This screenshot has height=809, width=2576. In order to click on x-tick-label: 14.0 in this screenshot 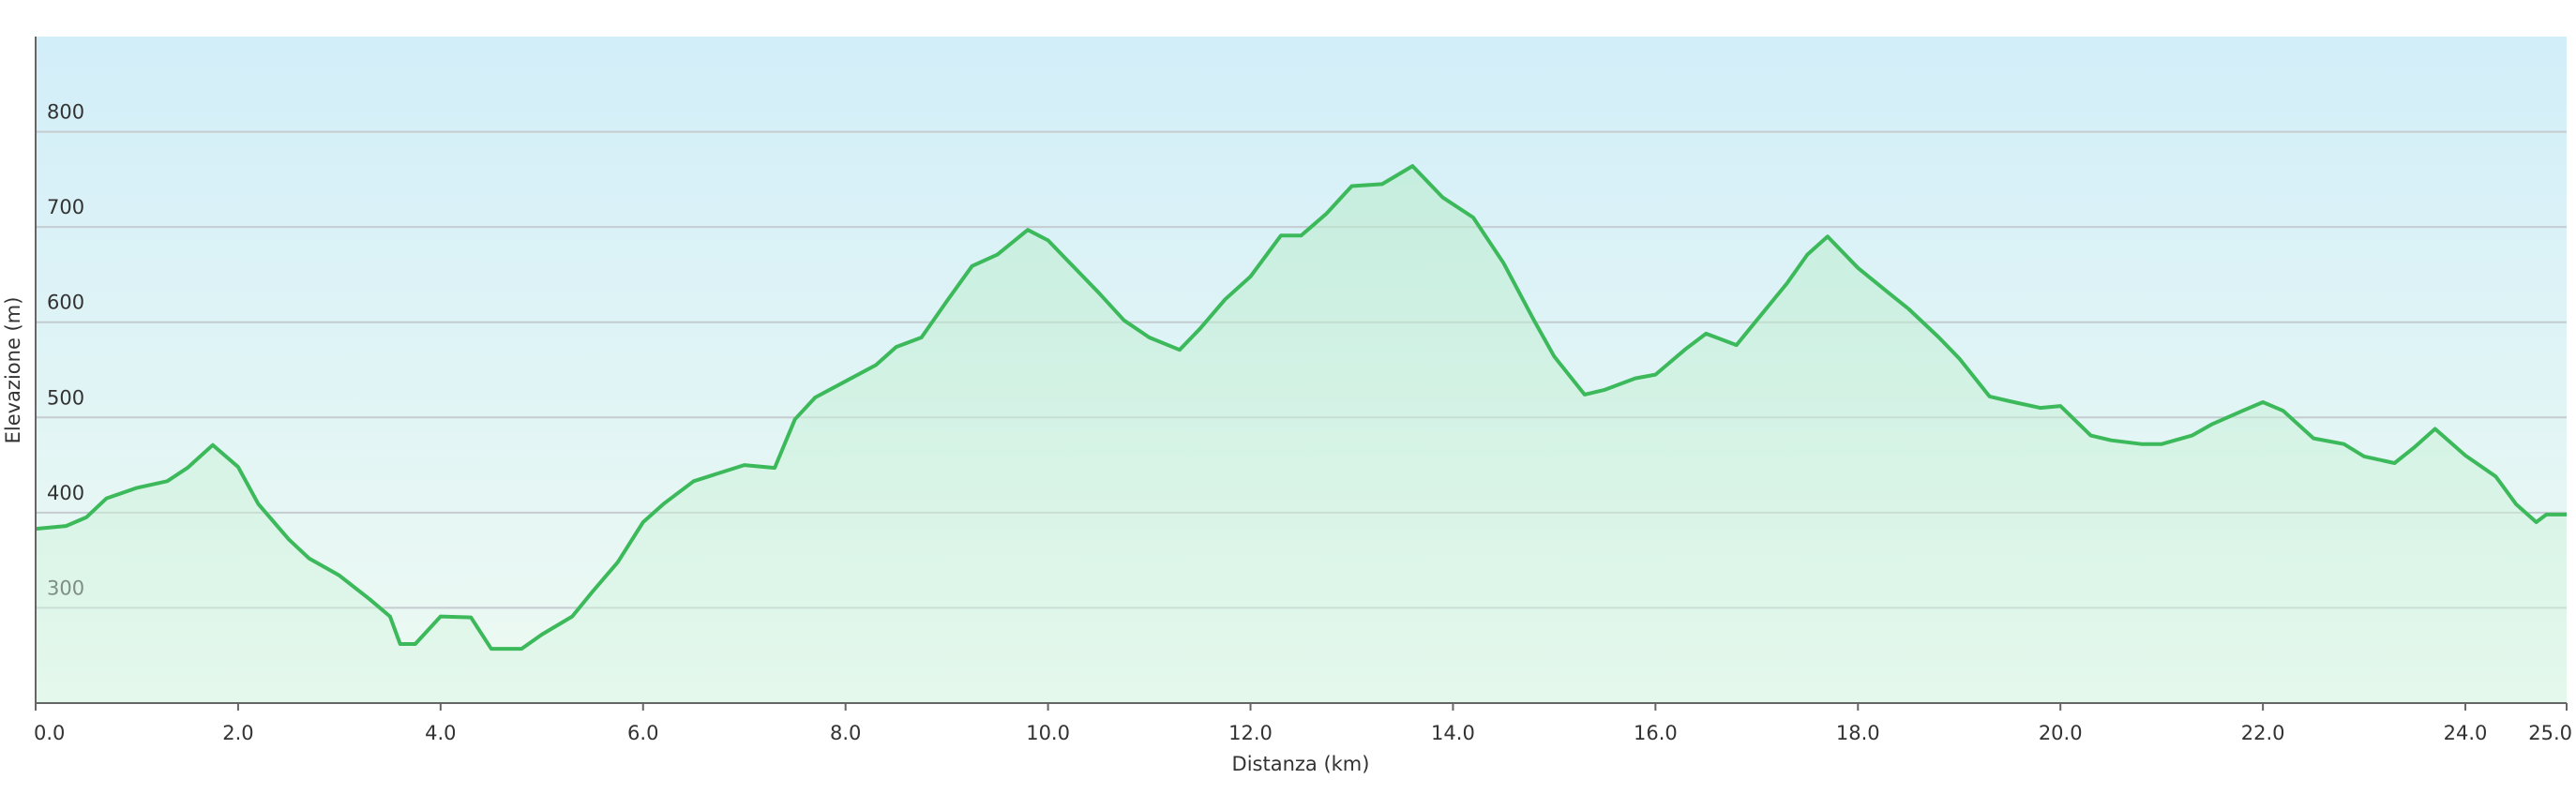, I will do `click(1453, 733)`.